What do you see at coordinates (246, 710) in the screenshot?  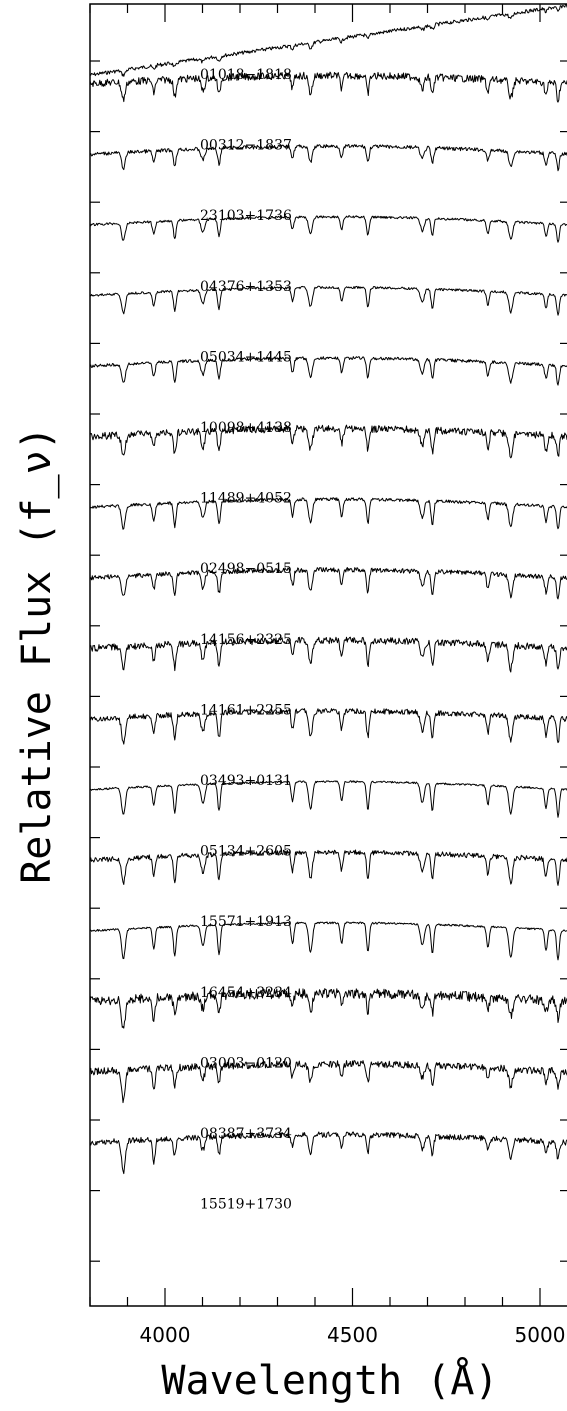 I see `spectrum-label: 14161+2255` at bounding box center [246, 710].